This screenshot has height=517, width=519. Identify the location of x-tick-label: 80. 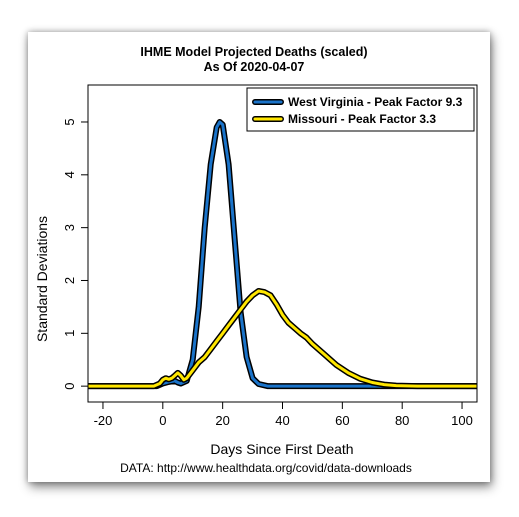
(402, 420).